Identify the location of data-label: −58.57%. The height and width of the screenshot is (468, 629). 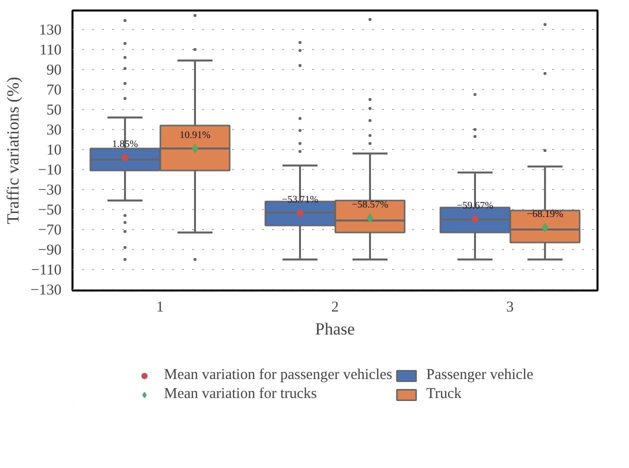
(370, 205).